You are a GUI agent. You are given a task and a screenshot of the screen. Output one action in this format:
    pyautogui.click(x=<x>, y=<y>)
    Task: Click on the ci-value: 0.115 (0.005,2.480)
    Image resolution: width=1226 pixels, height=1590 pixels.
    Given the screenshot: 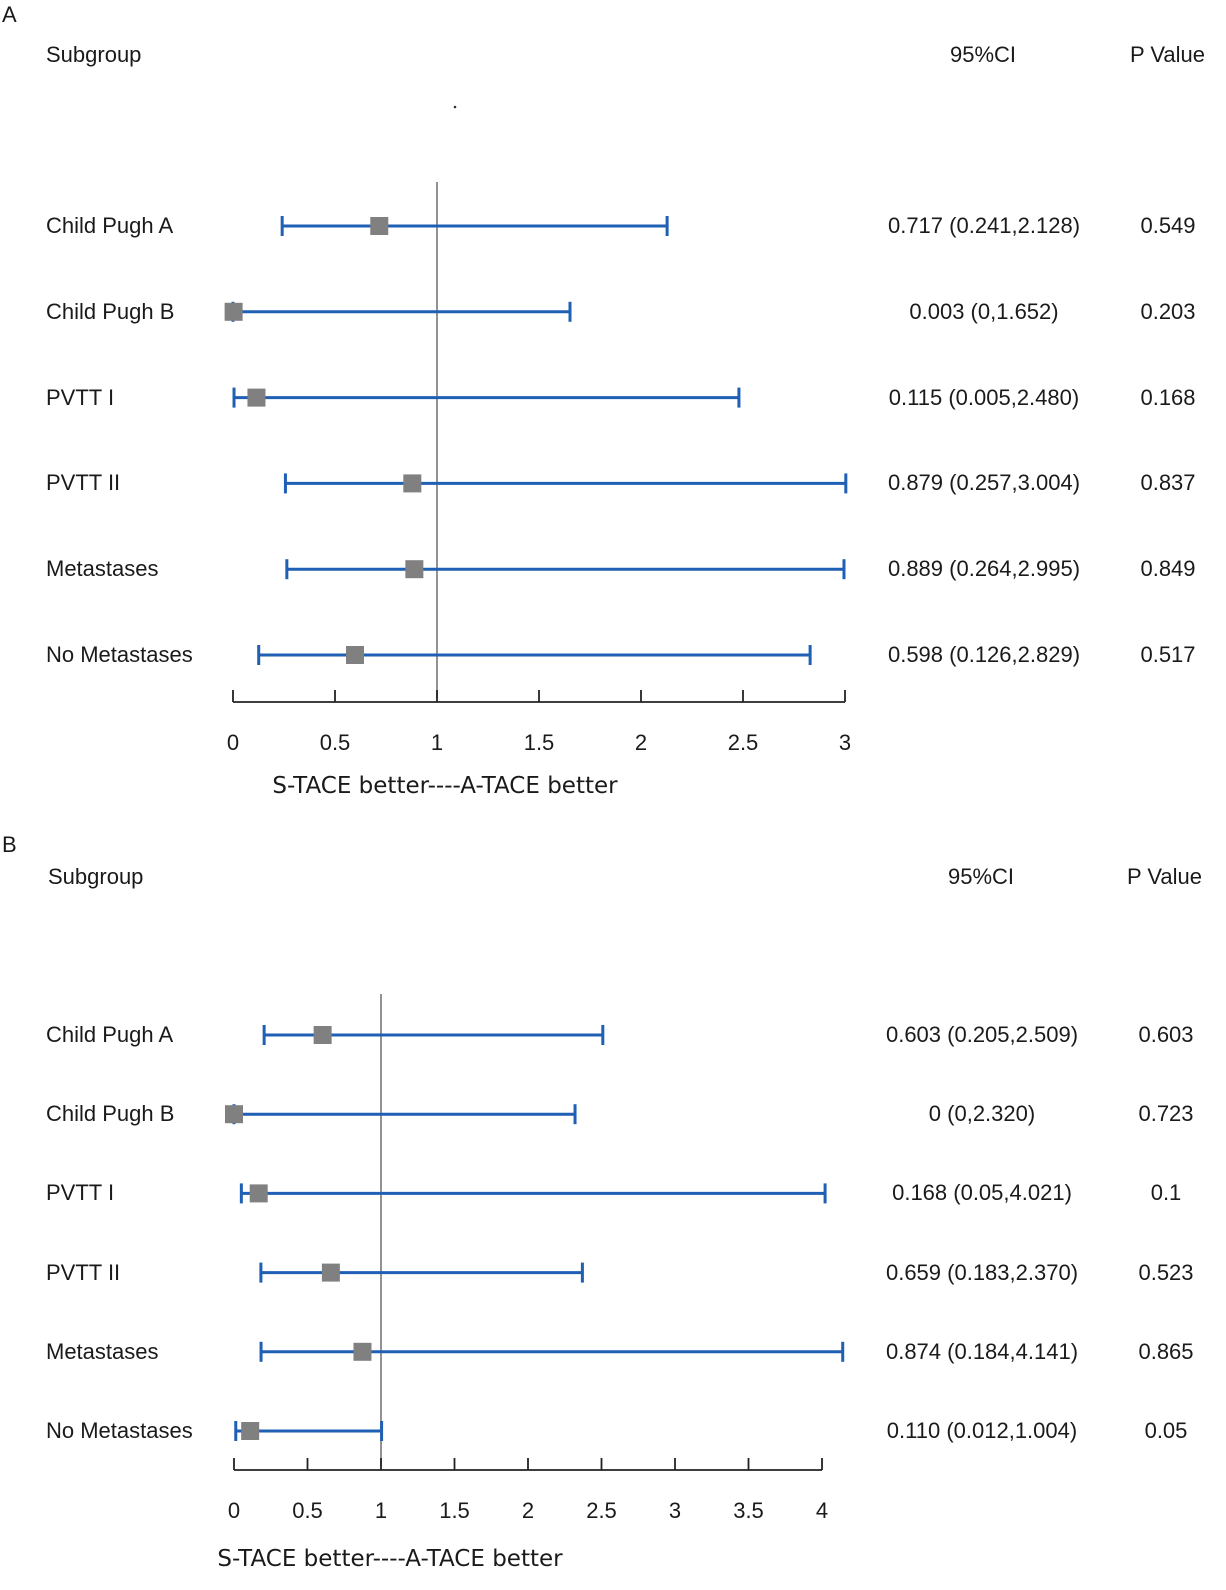 What is the action you would take?
    pyautogui.click(x=984, y=397)
    